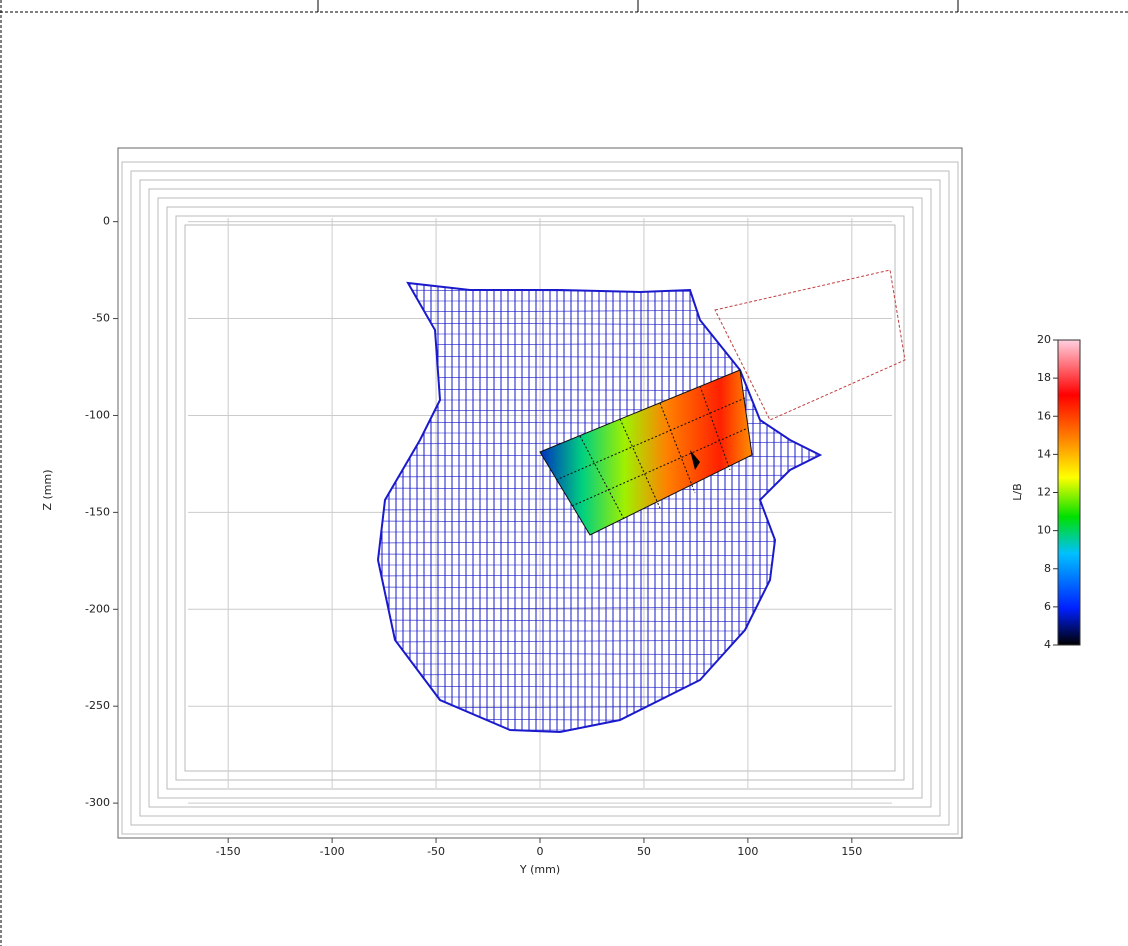  I want to click on y-tick-label: -250, so click(97, 705).